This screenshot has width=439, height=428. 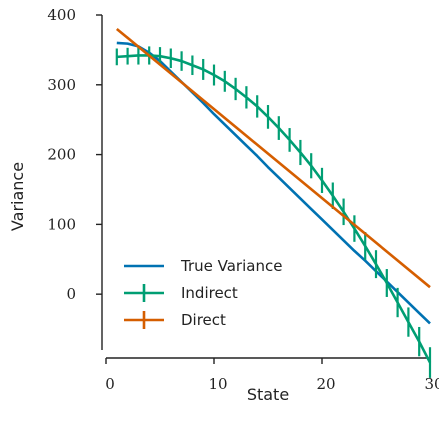 I want to click on x-tick-label: 0, so click(x=110, y=384).